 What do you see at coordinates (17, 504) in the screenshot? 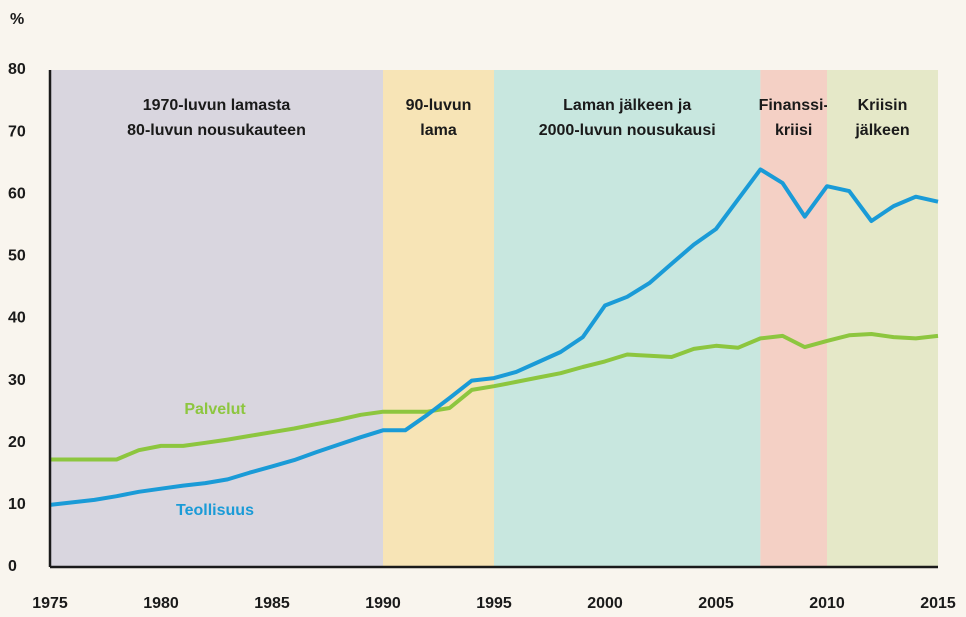
I see `y-tick-label: 10` at bounding box center [17, 504].